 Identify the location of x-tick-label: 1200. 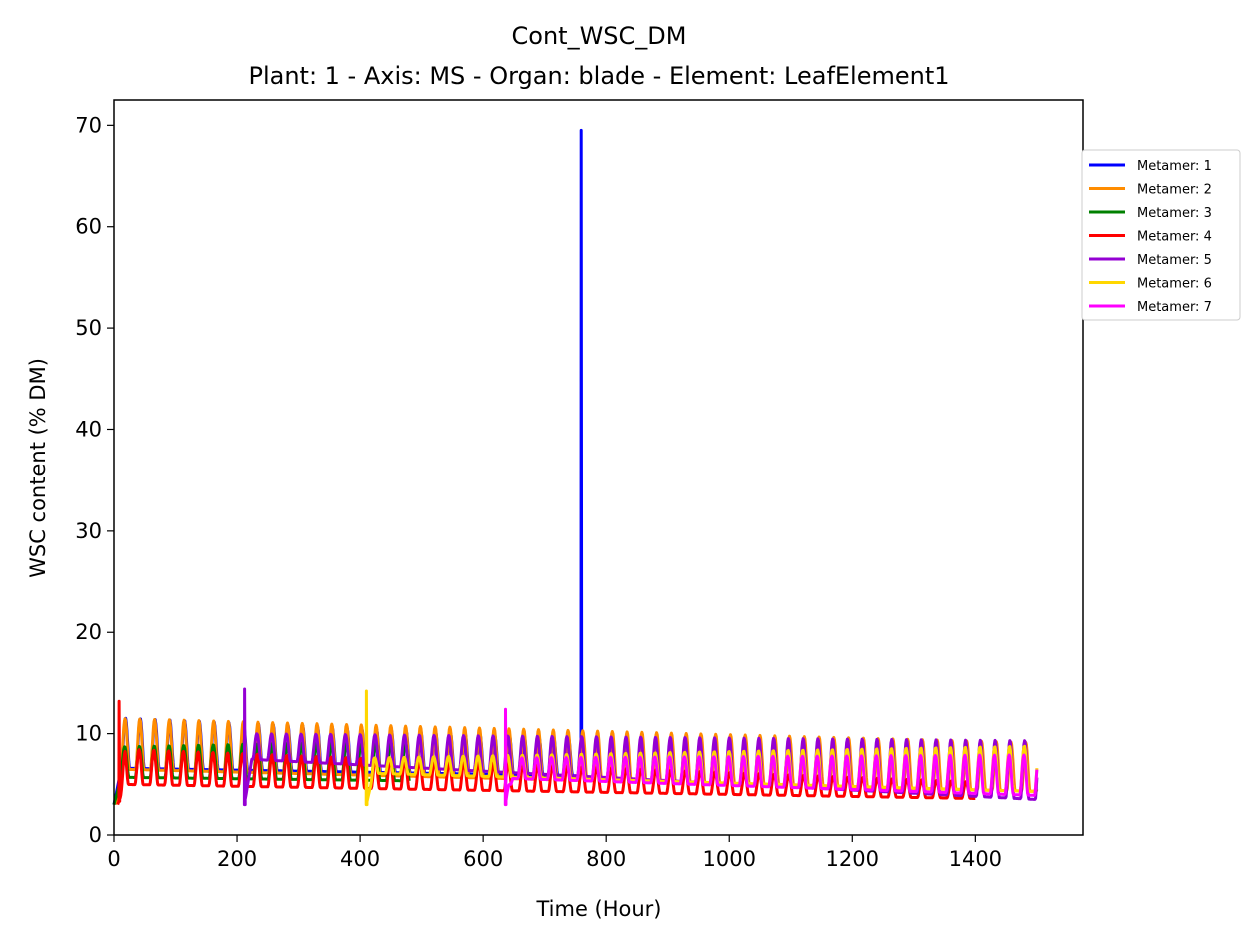
(852, 859).